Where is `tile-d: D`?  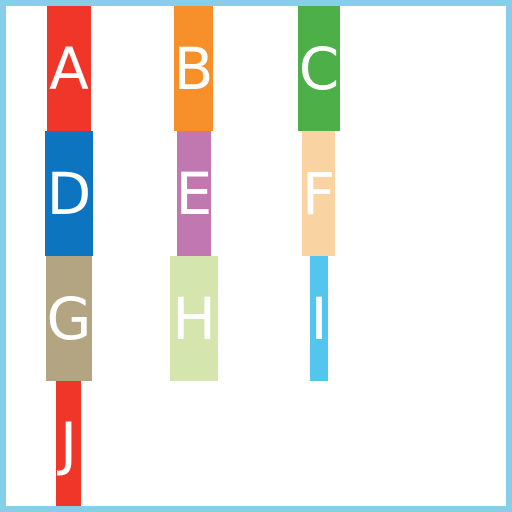
tile-d: D is located at coordinates (69, 193).